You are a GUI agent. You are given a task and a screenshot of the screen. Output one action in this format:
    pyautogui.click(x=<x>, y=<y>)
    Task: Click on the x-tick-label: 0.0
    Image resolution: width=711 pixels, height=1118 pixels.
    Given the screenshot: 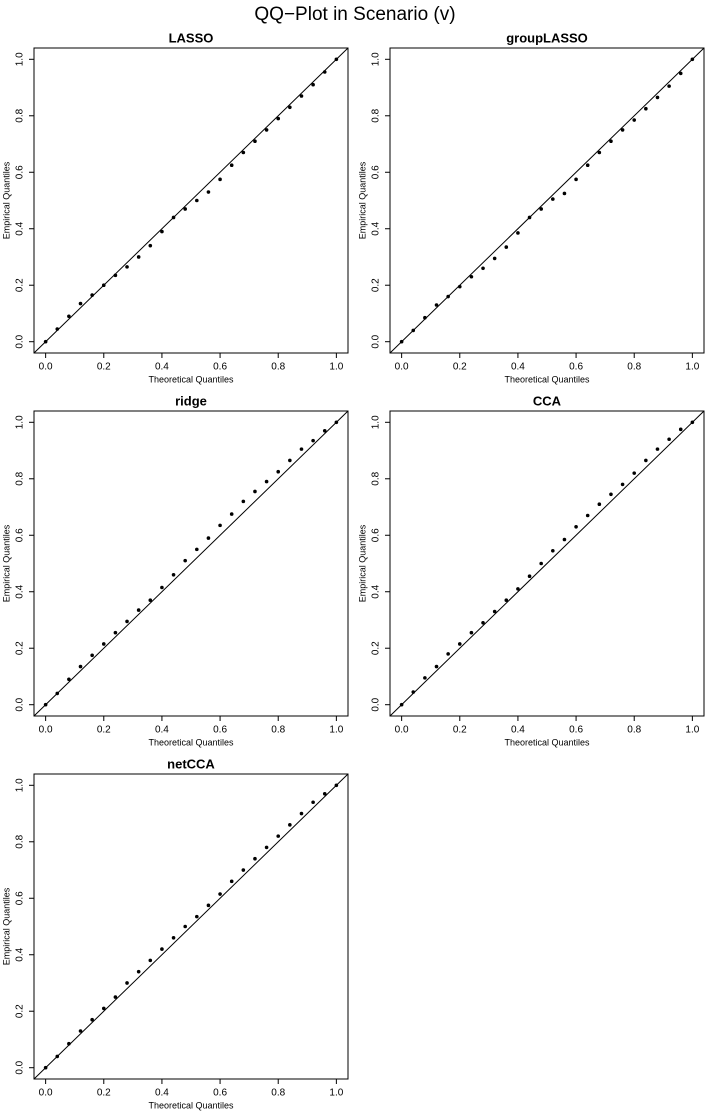 What is the action you would take?
    pyautogui.click(x=402, y=730)
    